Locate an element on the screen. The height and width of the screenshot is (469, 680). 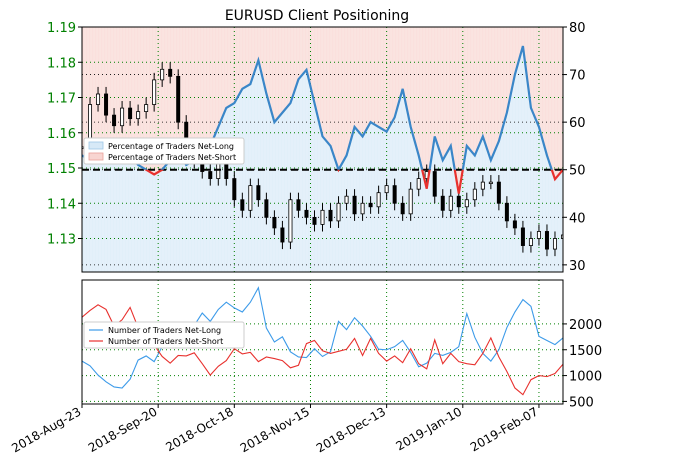
legend-swatch-net-long is located at coordinates (96, 145).